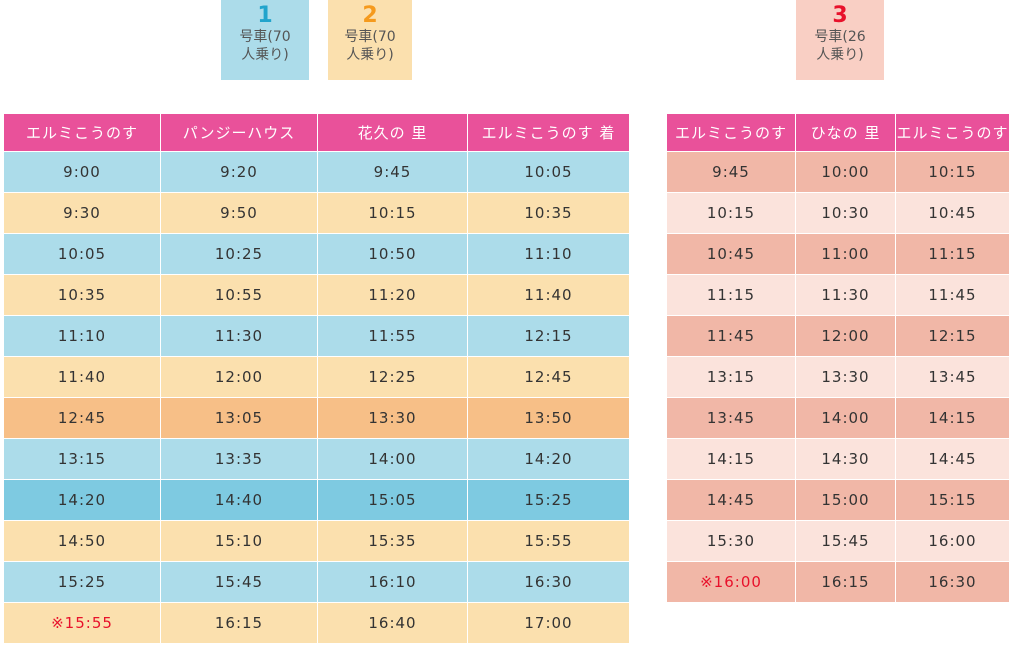 Image resolution: width=1024 pixels, height=651 pixels. What do you see at coordinates (316, 377) in the screenshot?
I see `table-row: 11:40 12:00 12:25 12:45` at bounding box center [316, 377].